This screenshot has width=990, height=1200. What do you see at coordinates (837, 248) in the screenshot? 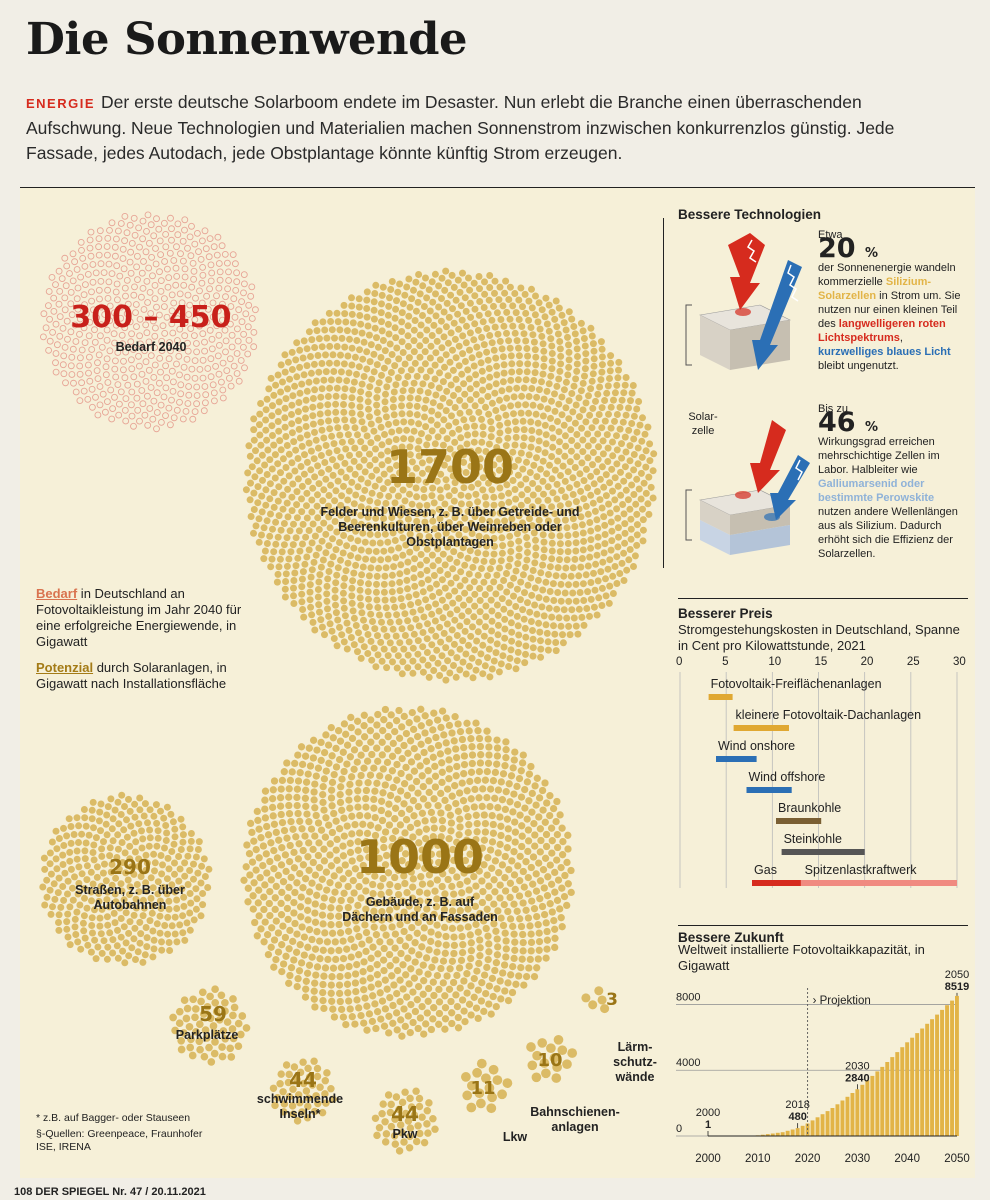
I see `tech-20-number: 20` at bounding box center [837, 248].